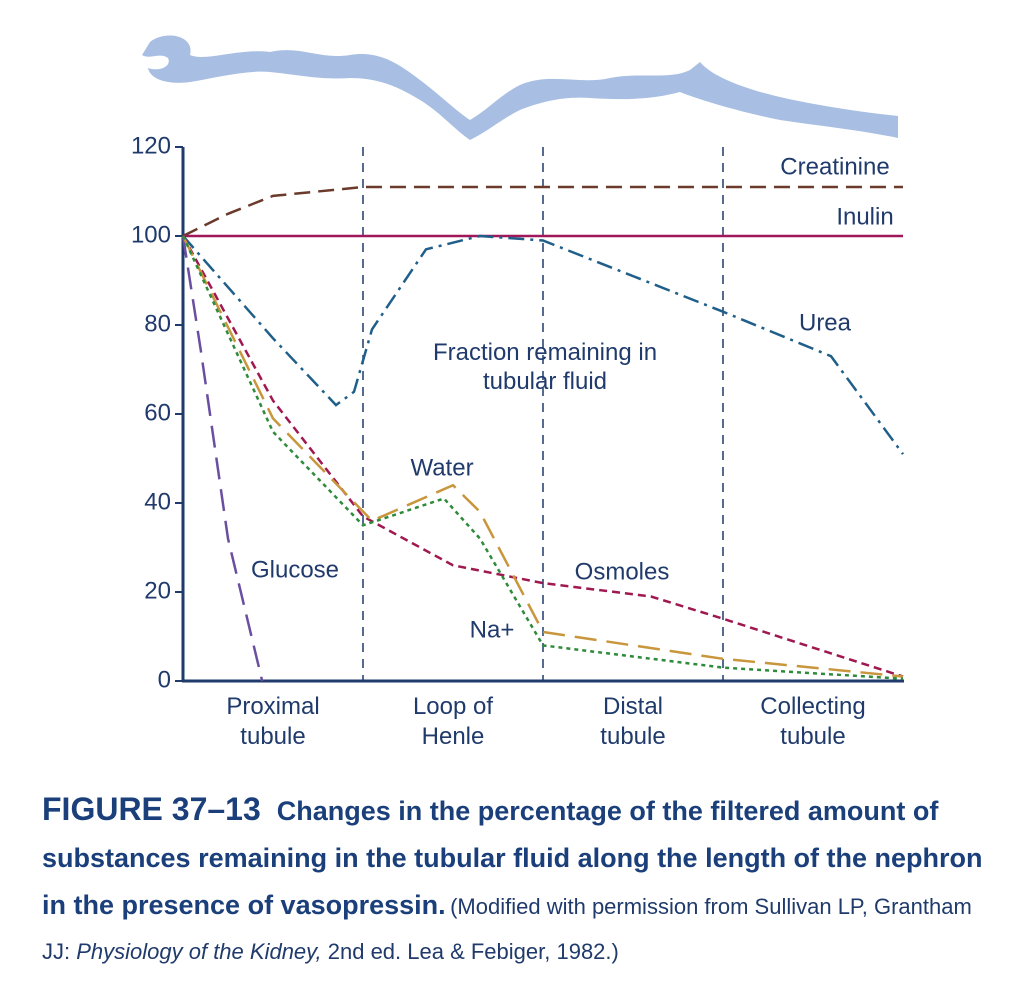  Describe the element at coordinates (520, 87) in the screenshot. I see `nephron-illustration` at that location.